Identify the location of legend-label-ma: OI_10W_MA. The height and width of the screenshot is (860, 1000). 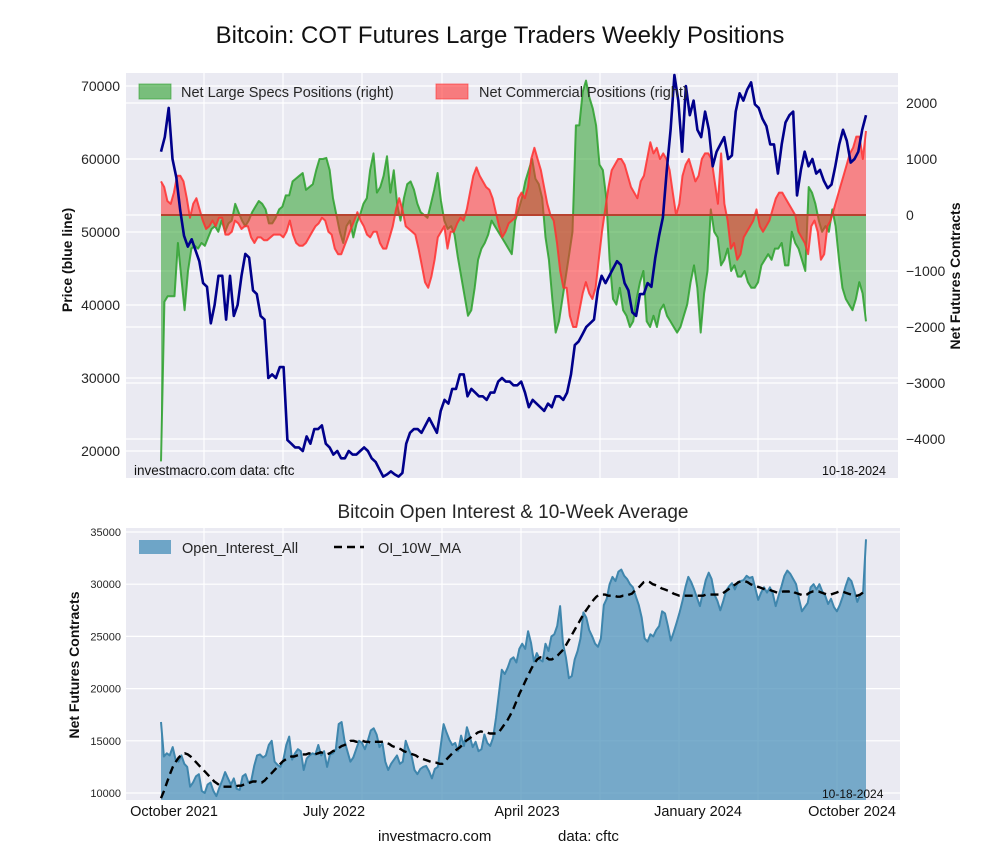
(419, 549).